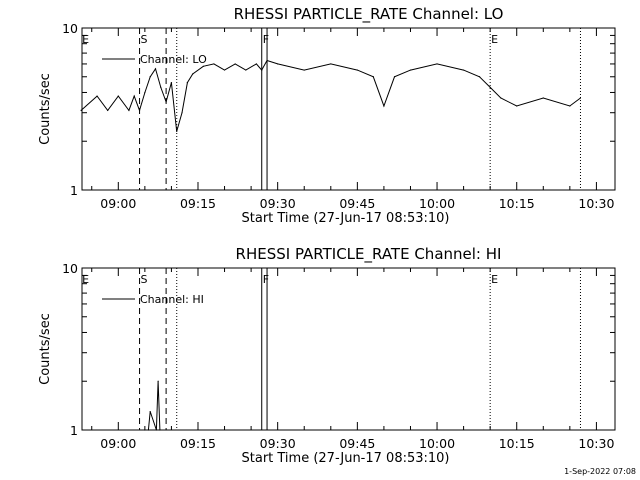 The image size is (640, 480). I want to click on chart-title: RHESSI PARTICLE_RATE Channel: LO, so click(369, 14).